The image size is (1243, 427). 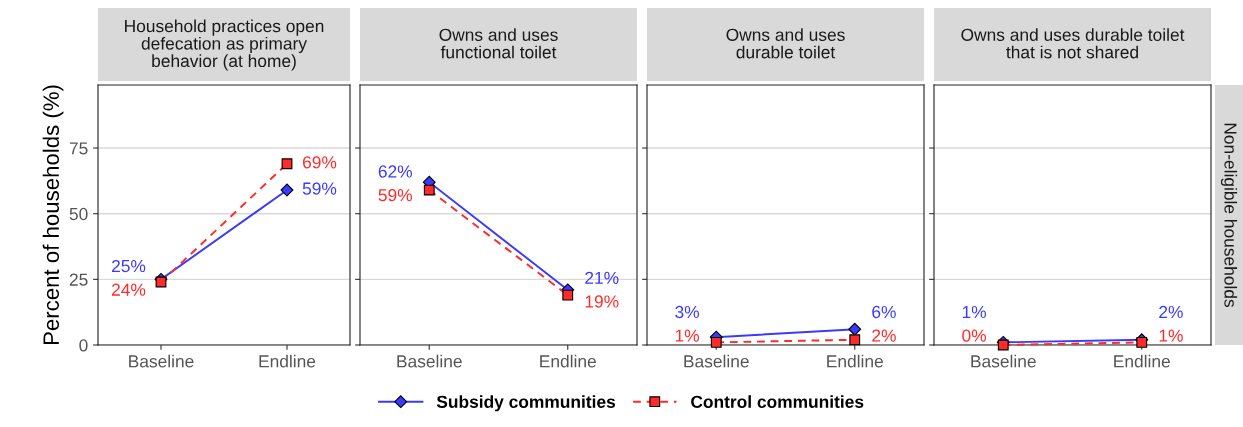 I want to click on data-label: 62%, so click(x=395, y=171).